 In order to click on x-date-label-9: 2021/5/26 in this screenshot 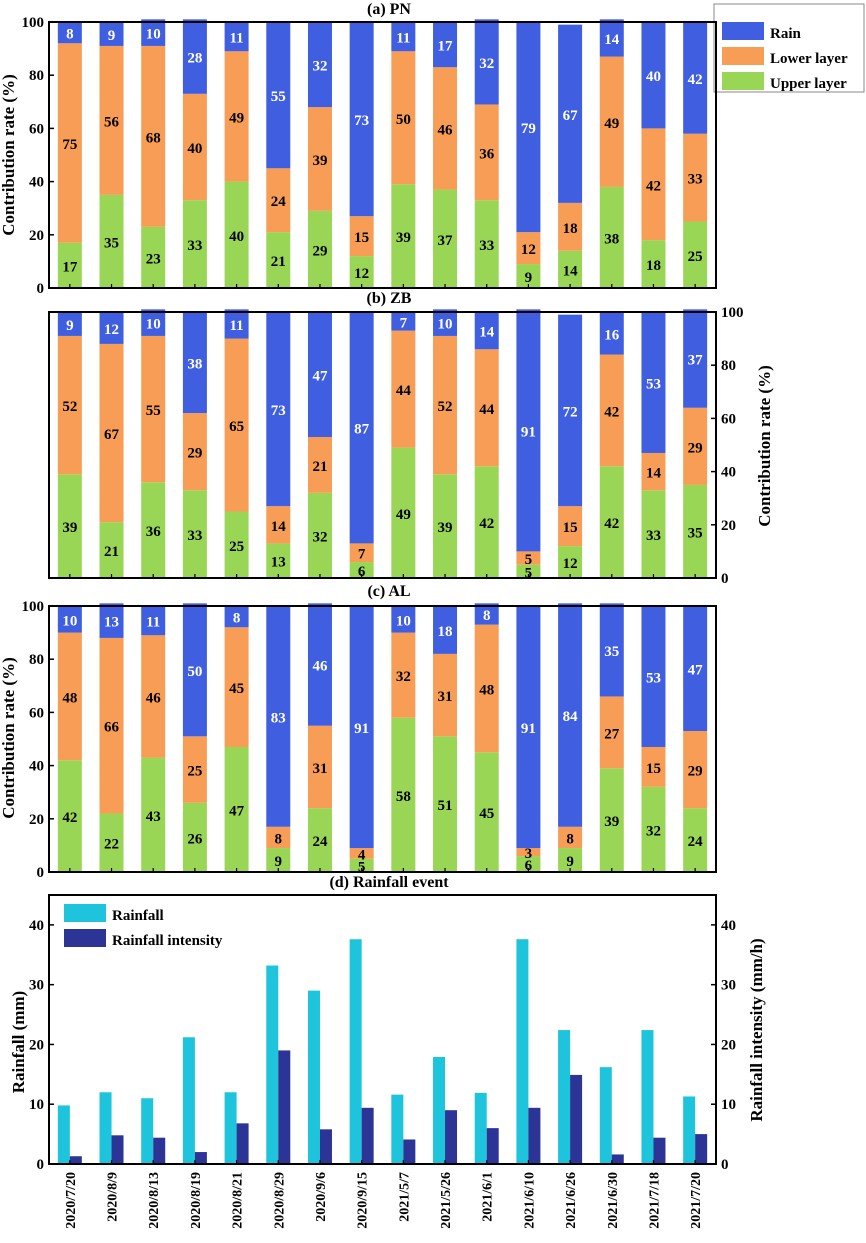, I will do `click(446, 1200)`.